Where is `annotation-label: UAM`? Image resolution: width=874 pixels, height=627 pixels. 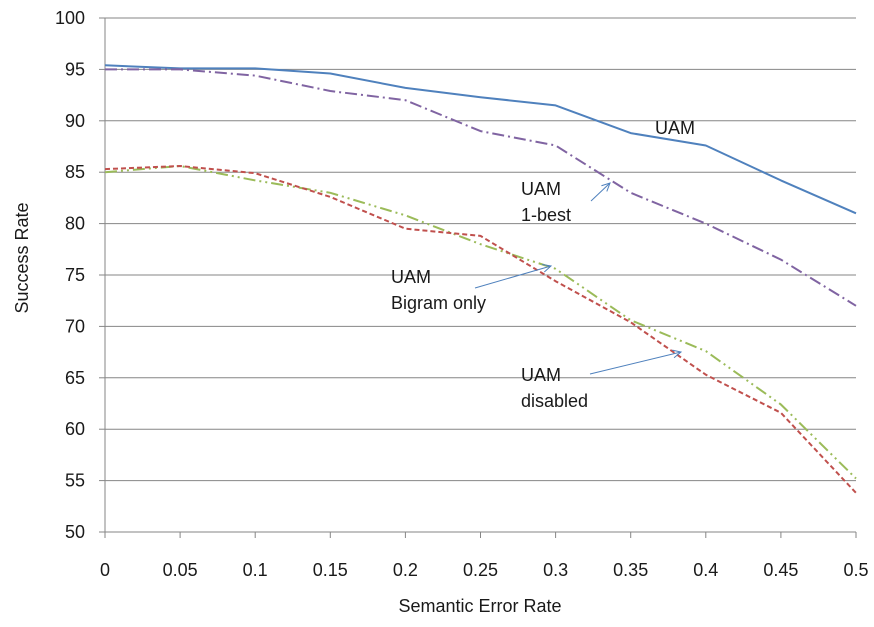
annotation-label: UAM is located at coordinates (675, 128).